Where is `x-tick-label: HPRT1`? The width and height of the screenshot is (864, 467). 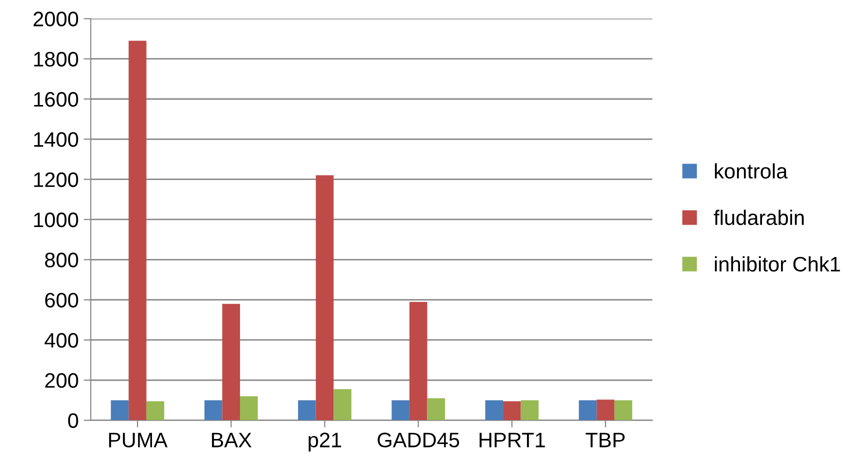 x-tick-label: HPRT1 is located at coordinates (512, 440).